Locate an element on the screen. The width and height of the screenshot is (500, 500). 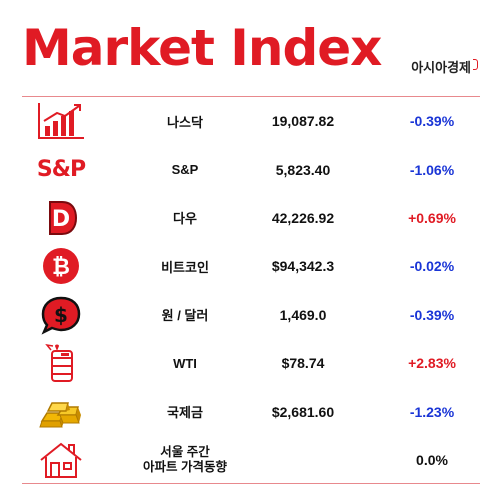
sp-logo-icon: S&P is located at coordinates (61, 169).